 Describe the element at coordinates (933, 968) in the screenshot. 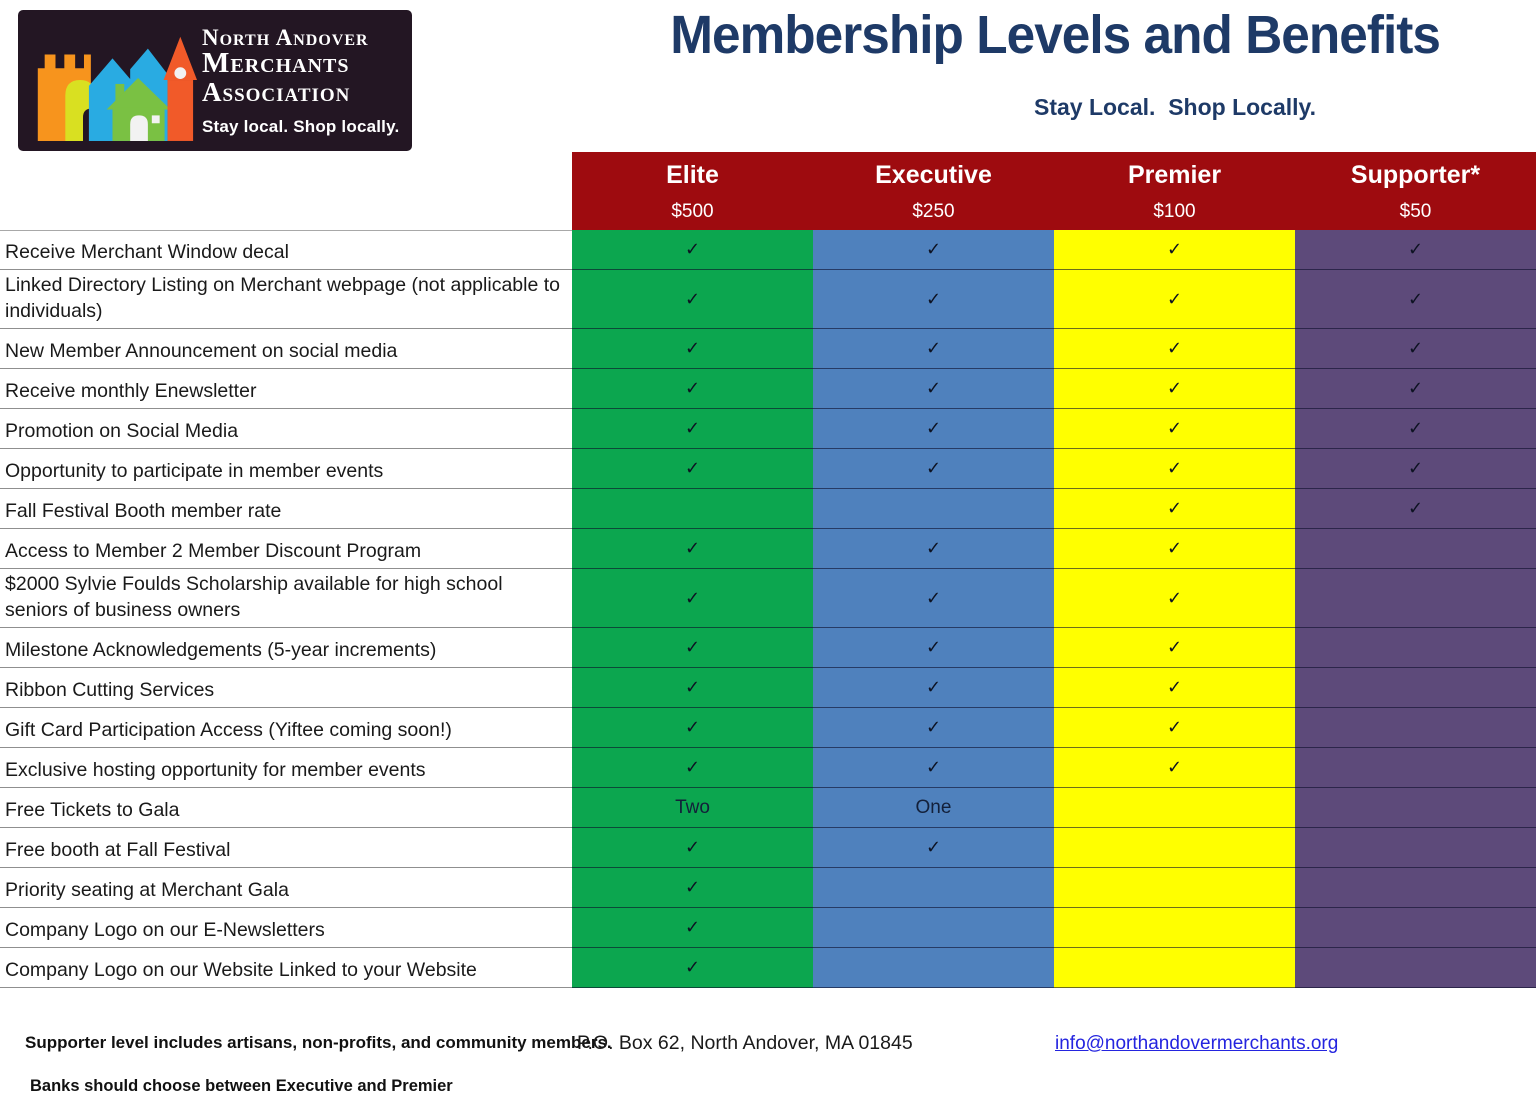

I see `cell-executive` at that location.